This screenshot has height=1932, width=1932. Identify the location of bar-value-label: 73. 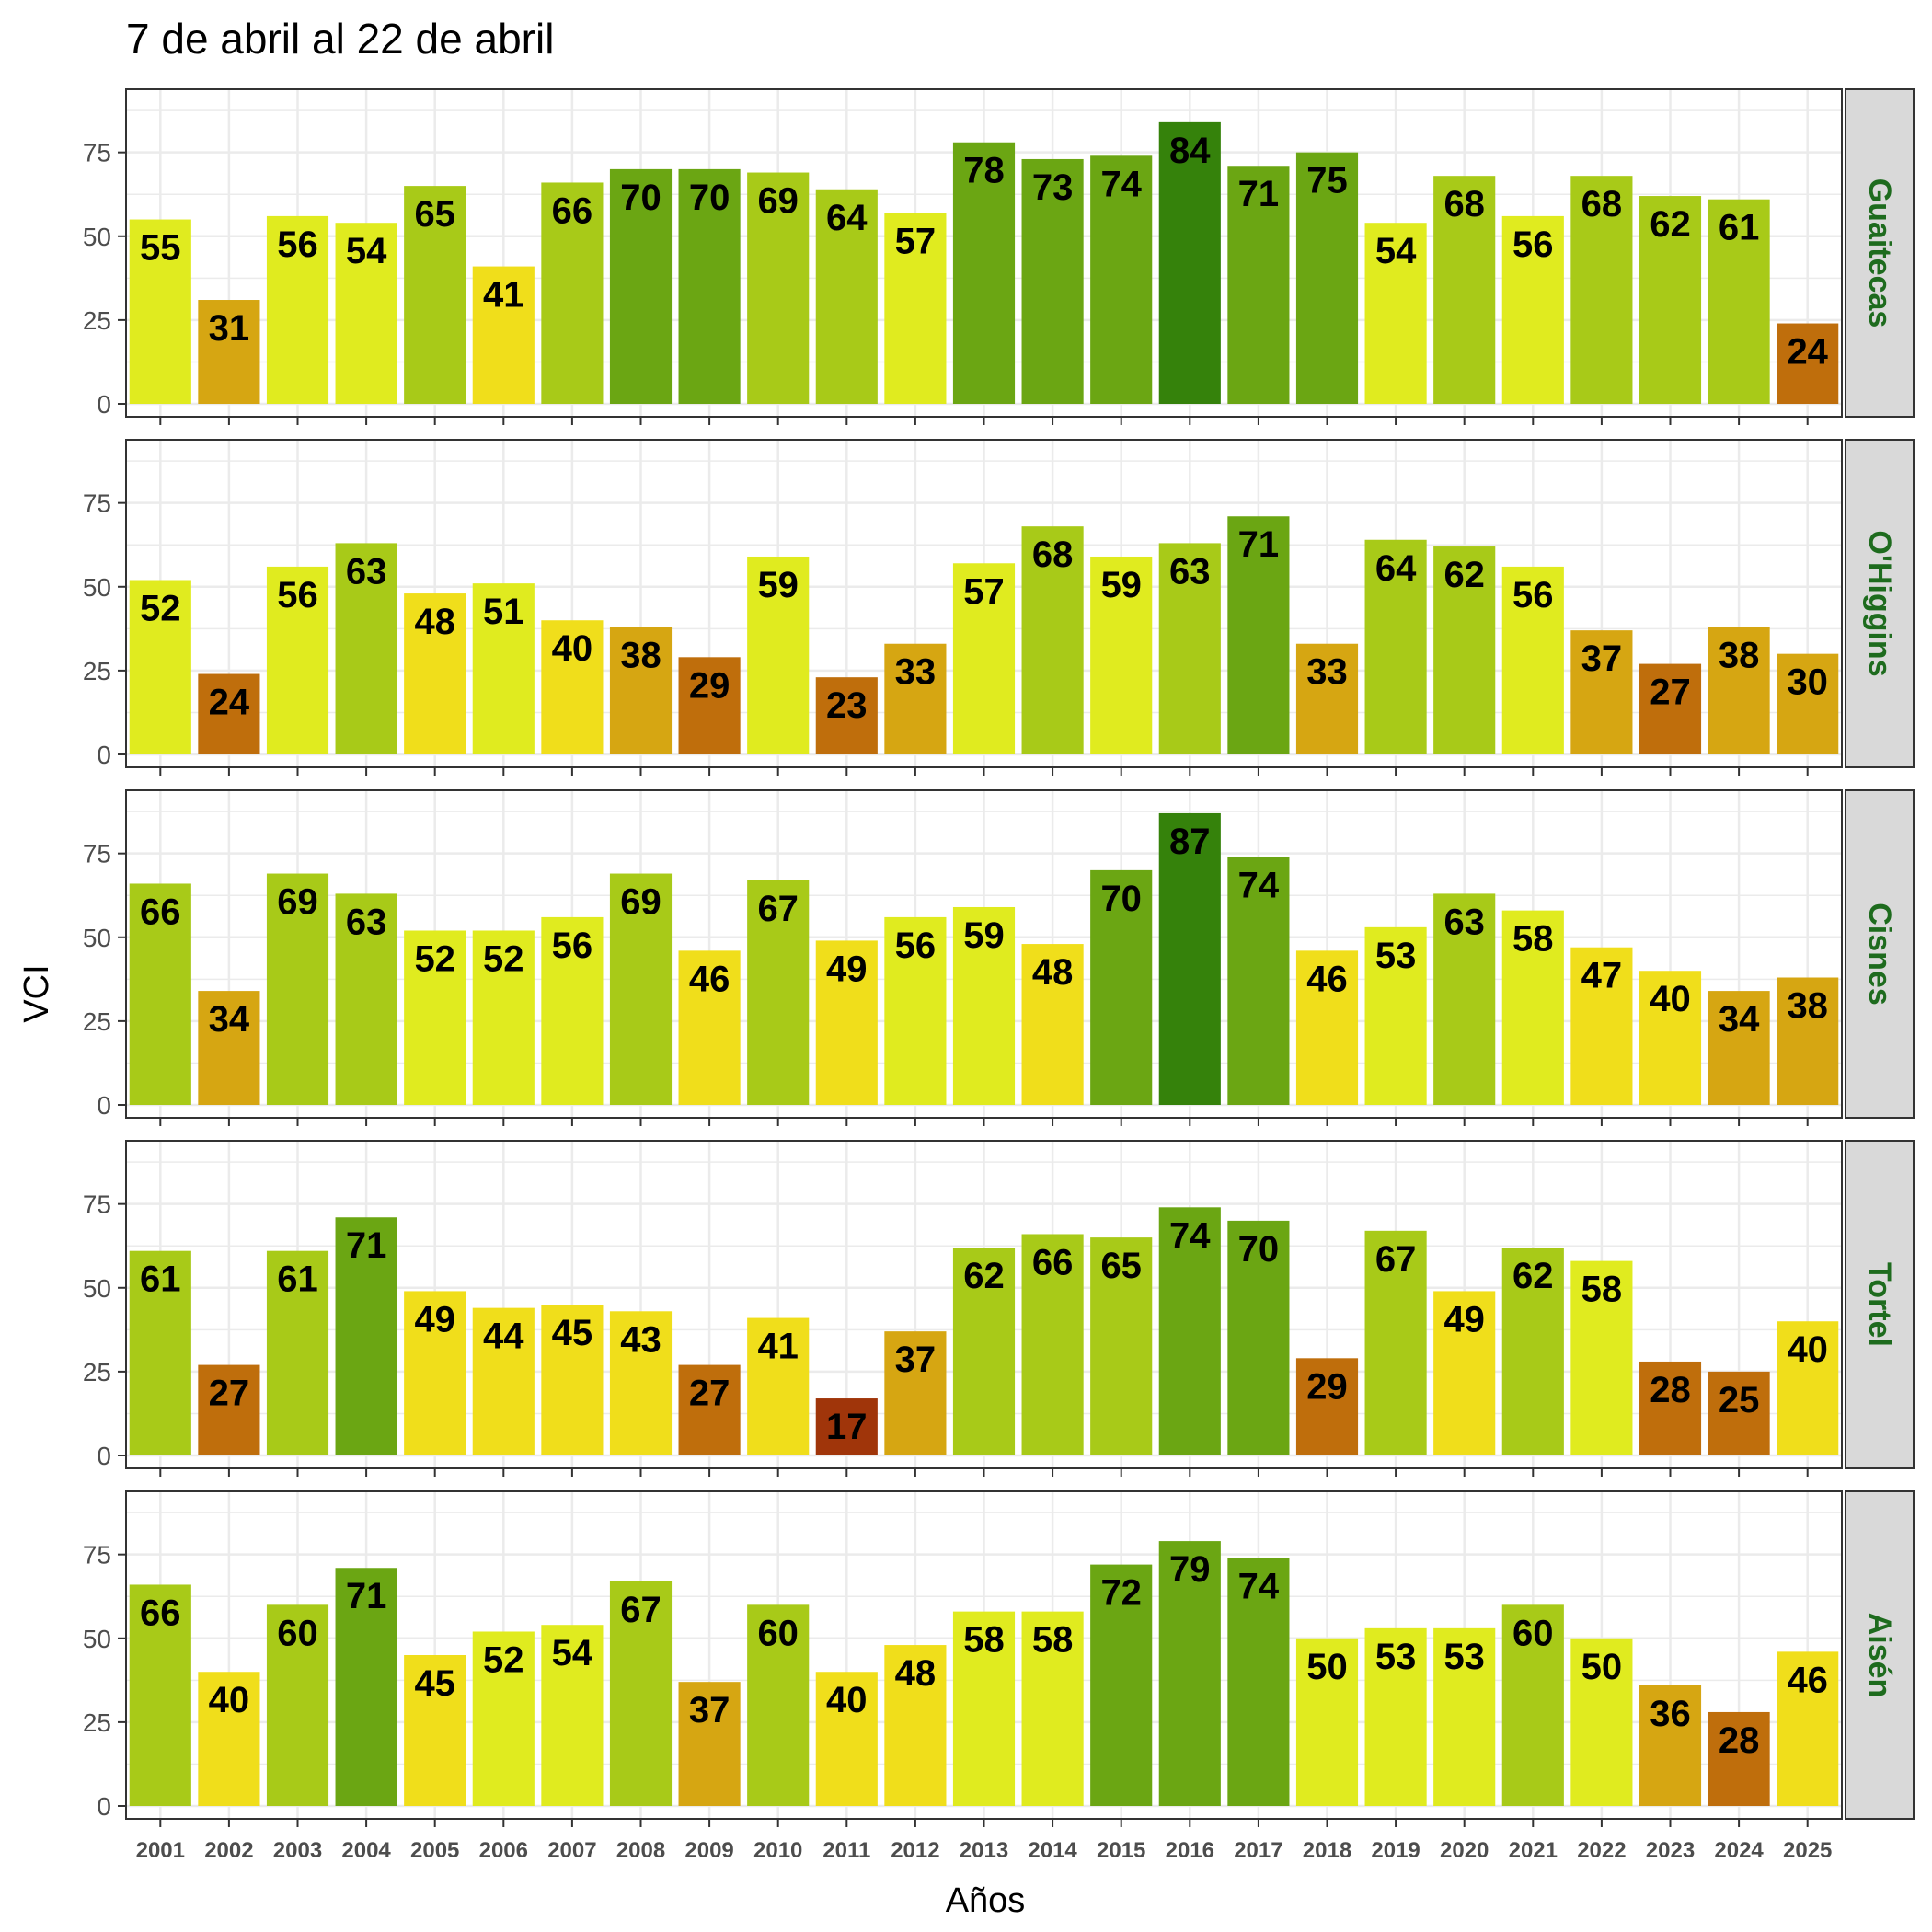
(1053, 187).